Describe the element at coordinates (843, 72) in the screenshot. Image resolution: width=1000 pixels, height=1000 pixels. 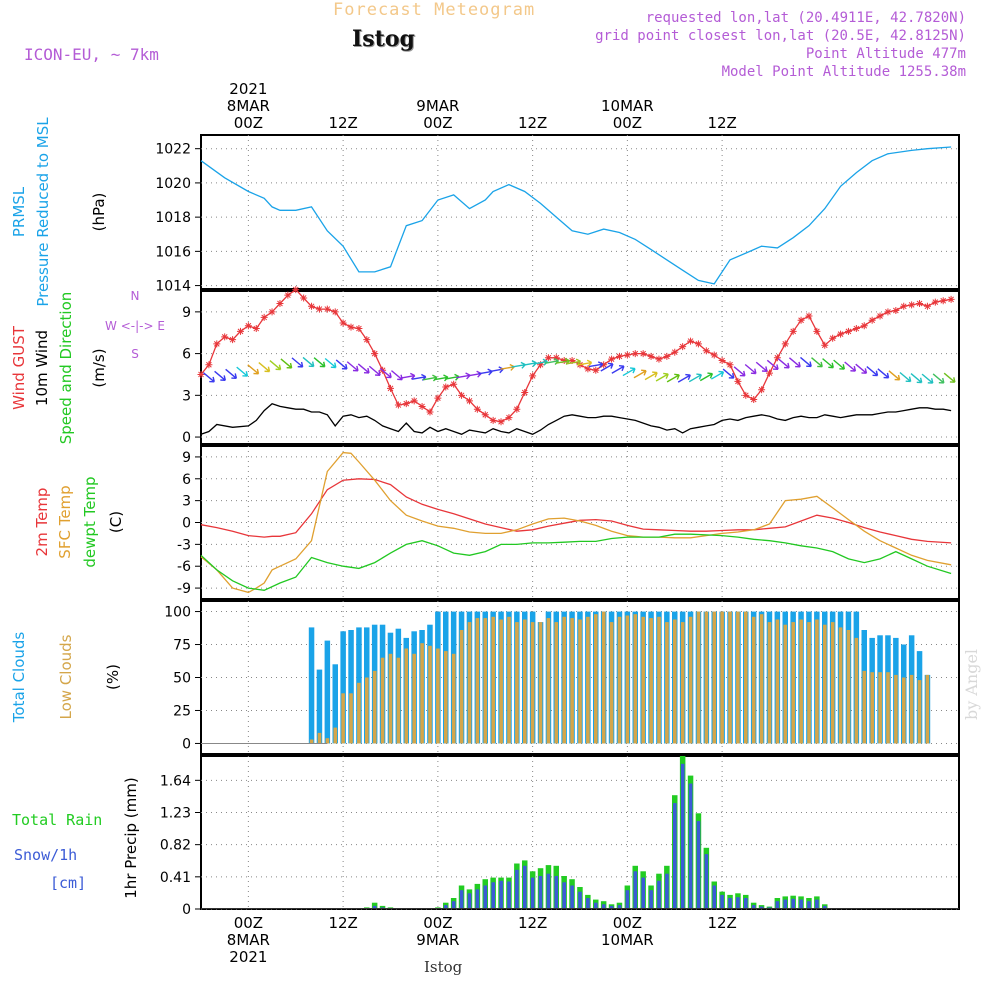
I see `model-point-altitude: Model Point Altitude 1255.38m` at that location.